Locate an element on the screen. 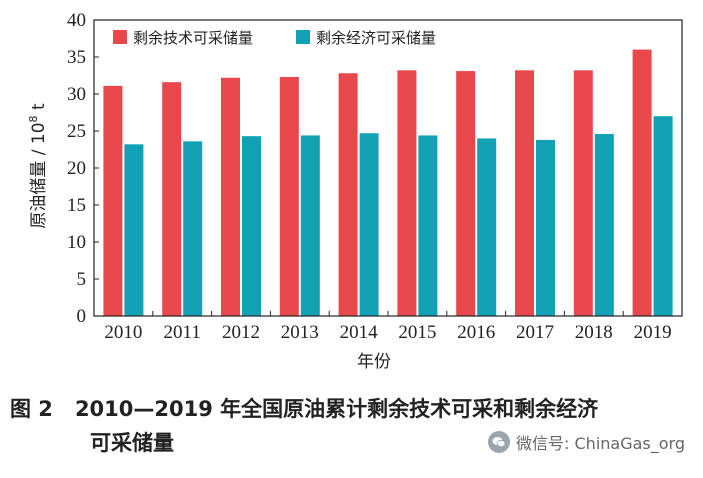 The width and height of the screenshot is (703, 478). x-axis-label: 年份 is located at coordinates (374, 362).